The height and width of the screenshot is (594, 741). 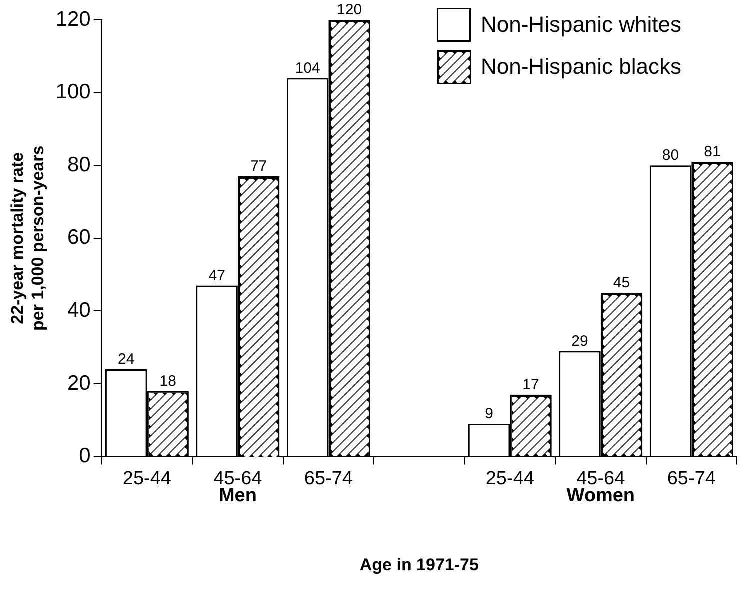 I want to click on x-axis-title: Age in 1971-75, so click(x=419, y=564).